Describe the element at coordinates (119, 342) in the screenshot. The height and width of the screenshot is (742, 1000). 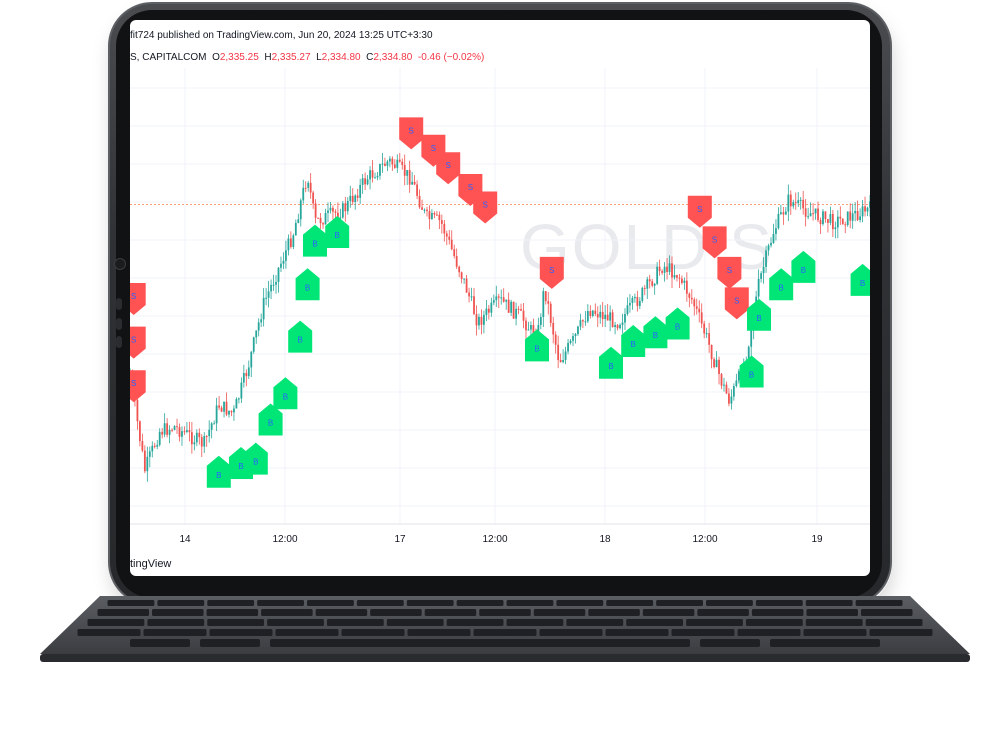
I see `side-button` at that location.